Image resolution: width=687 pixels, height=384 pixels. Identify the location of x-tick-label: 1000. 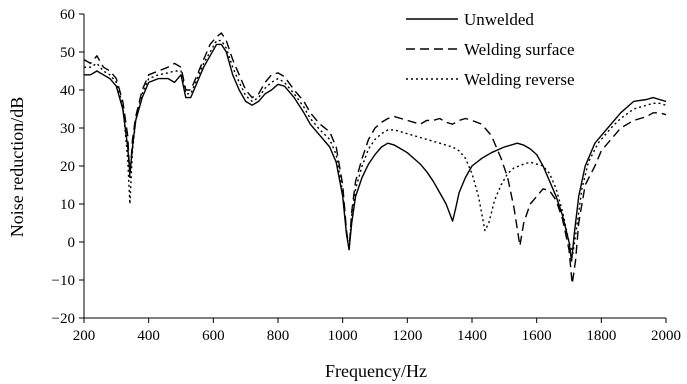
(343, 336).